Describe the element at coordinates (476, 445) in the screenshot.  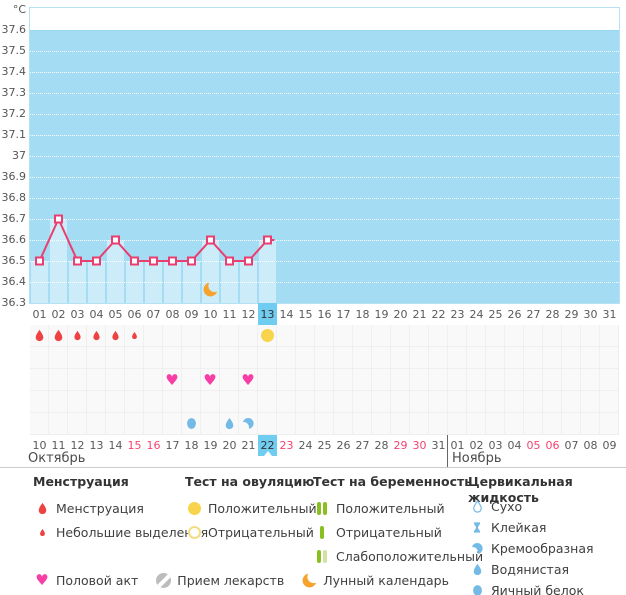
I see `date-cell: 02` at that location.